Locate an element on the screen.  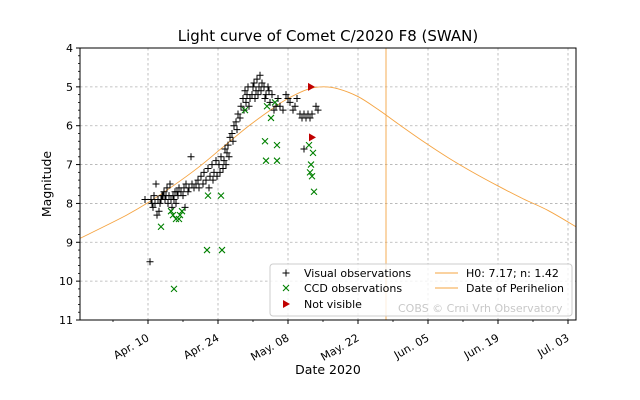
y-tick-label: 6 is located at coordinates (69, 126).